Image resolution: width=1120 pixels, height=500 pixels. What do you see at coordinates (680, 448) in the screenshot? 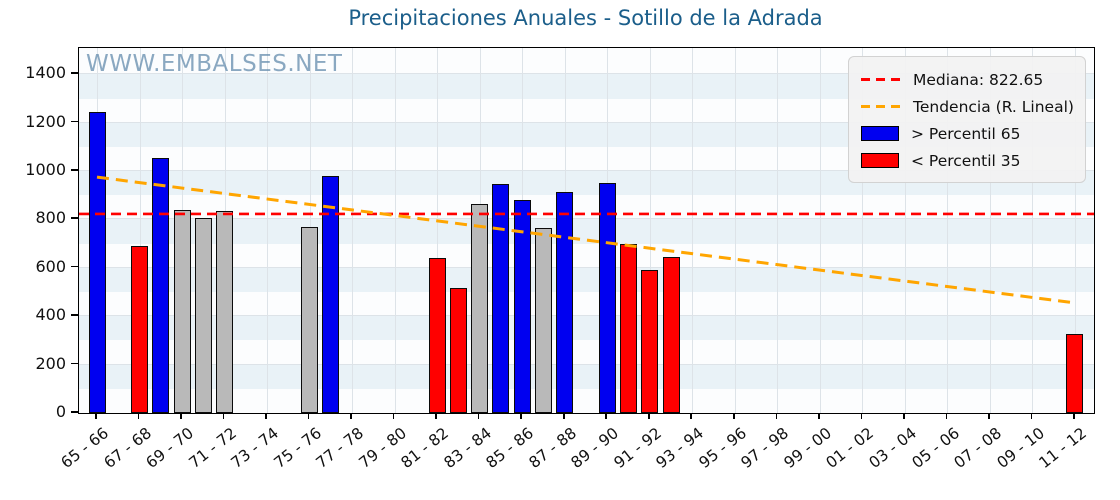
I see `x-tick-label: 93 - 94` at bounding box center [680, 448].